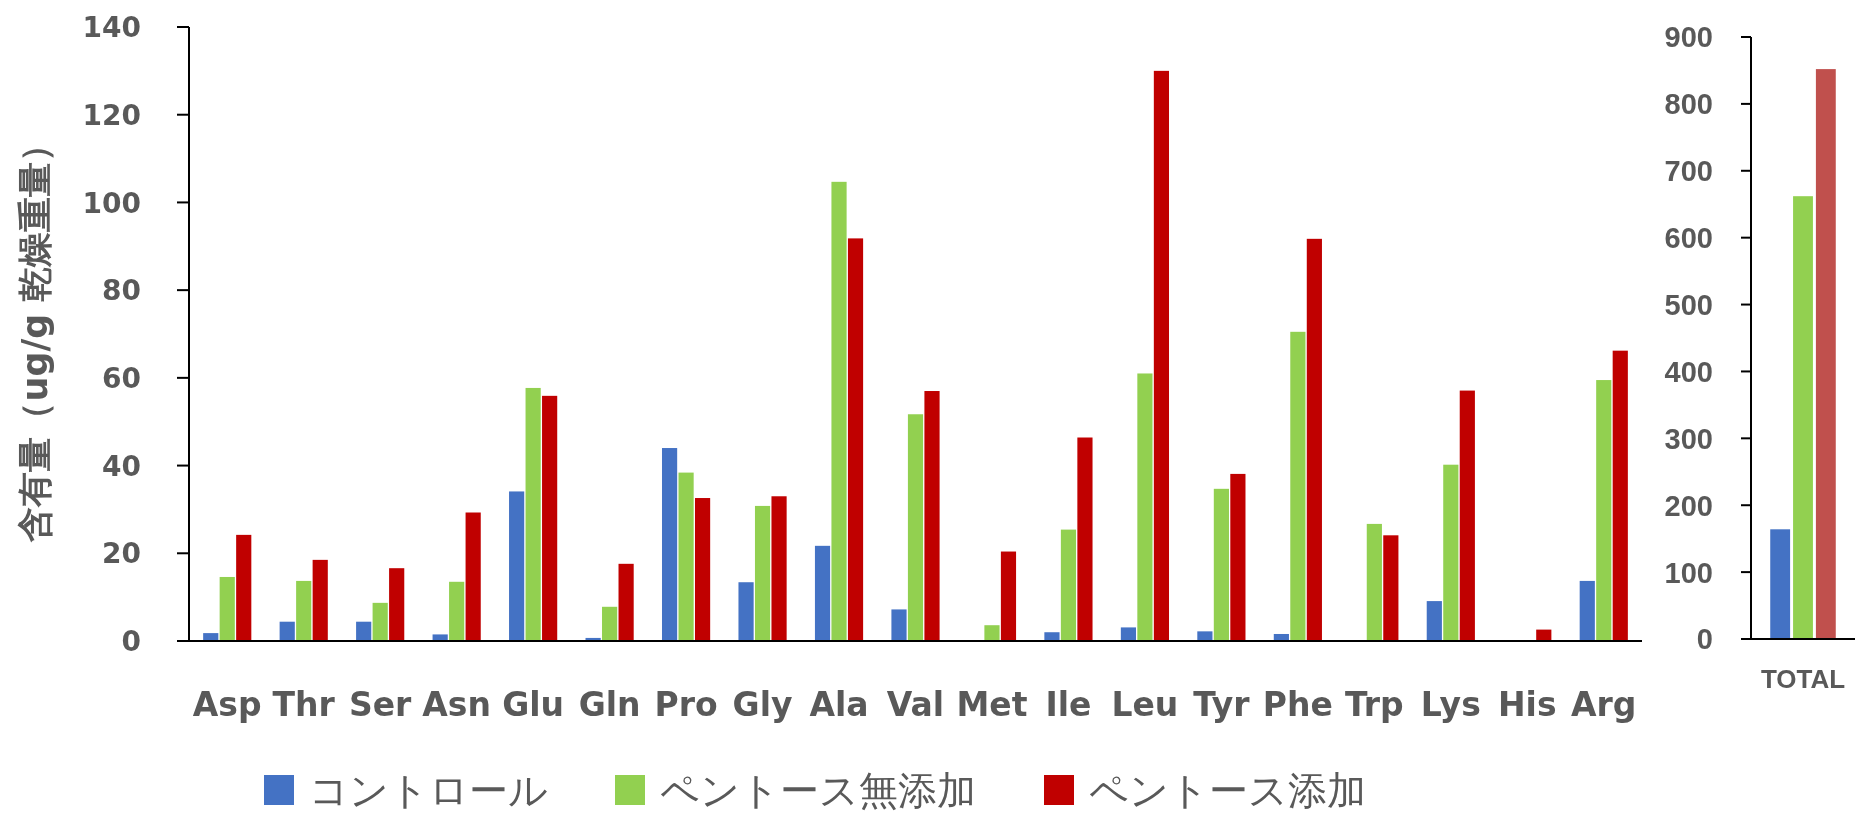 This screenshot has width=1860, height=817. Describe the element at coordinates (227, 704) in the screenshot. I see `x-tick-label: Asp` at that location.